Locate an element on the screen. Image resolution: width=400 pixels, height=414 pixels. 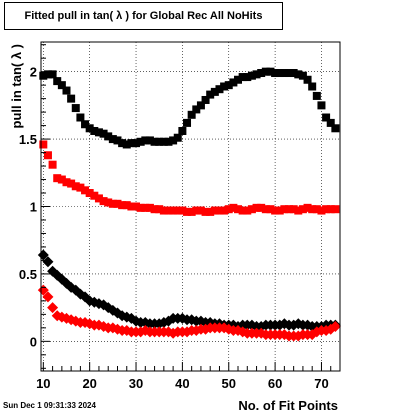
x-tick-label: 40 is located at coordinates (182, 383).